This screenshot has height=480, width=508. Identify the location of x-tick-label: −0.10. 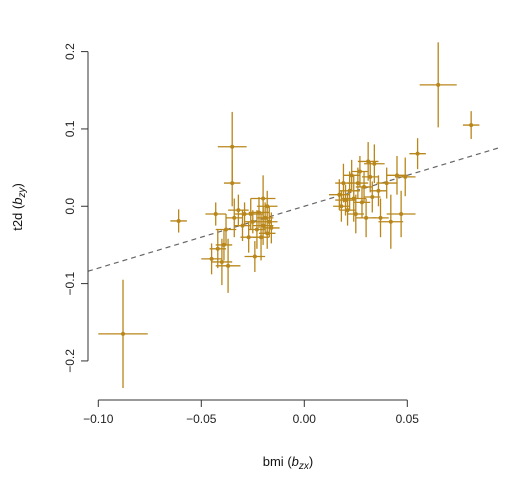
(98, 419).